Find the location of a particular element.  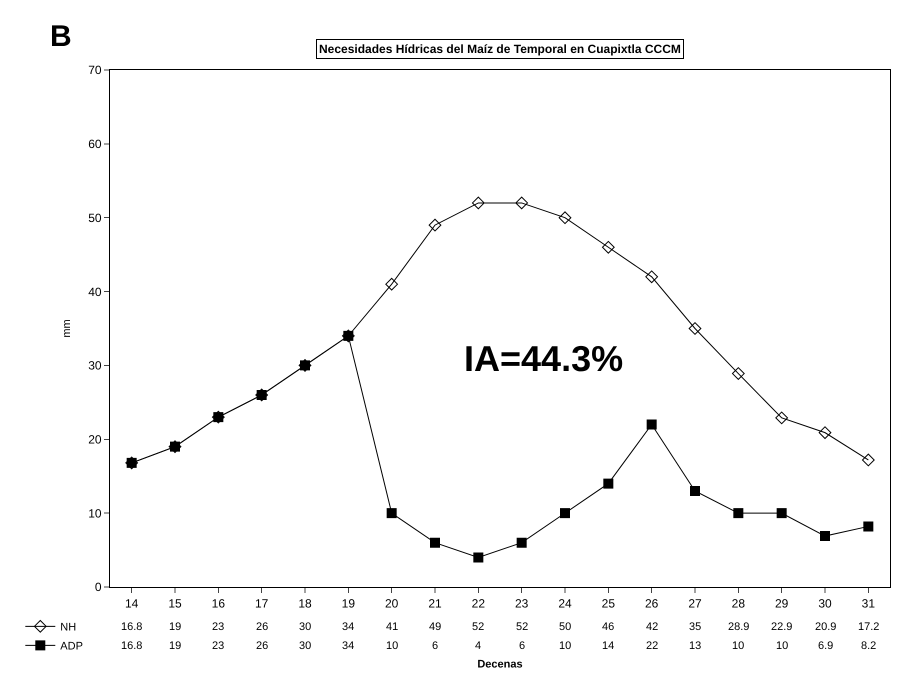

annotation: IA=44.3% is located at coordinates (544, 358).